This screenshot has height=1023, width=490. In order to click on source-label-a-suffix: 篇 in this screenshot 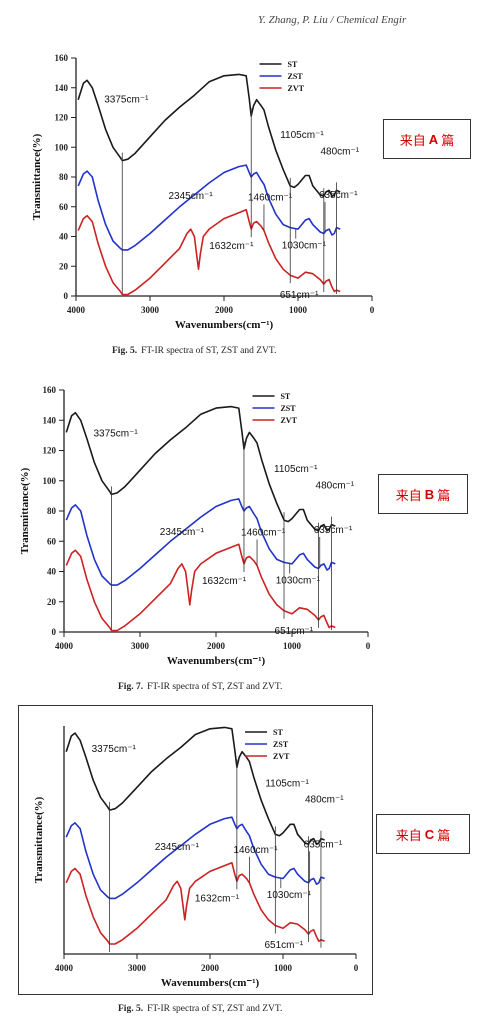, I will do `click(448, 140)`.